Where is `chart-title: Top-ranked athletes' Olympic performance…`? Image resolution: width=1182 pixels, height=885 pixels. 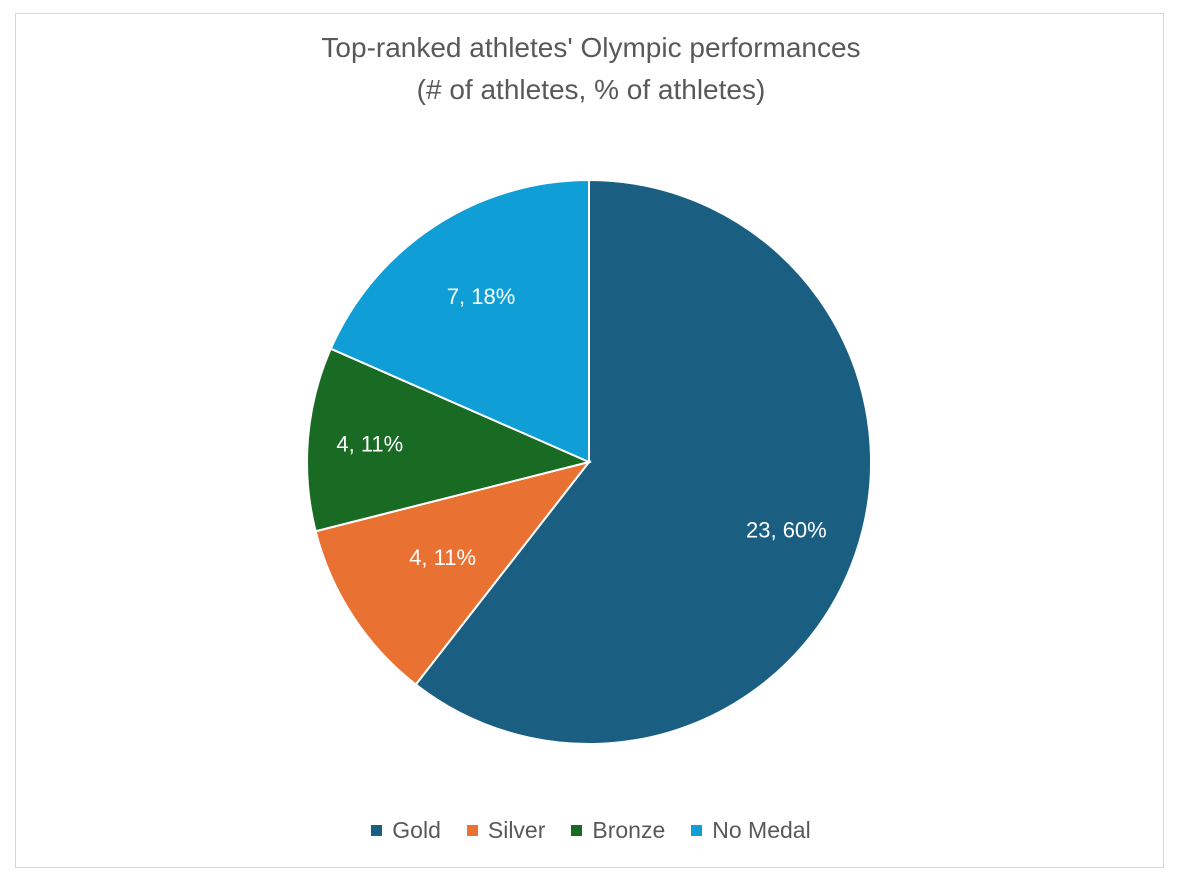
chart-title: Top-ranked athletes' Olympic performance… is located at coordinates (591, 47).